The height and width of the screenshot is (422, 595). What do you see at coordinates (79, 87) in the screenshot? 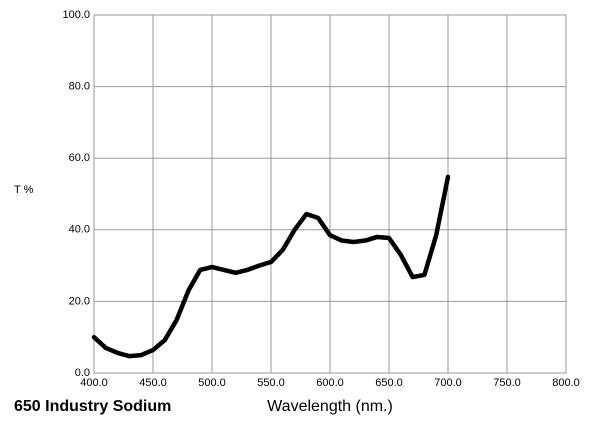
I see `y-tick-label: 80.0` at bounding box center [79, 87].